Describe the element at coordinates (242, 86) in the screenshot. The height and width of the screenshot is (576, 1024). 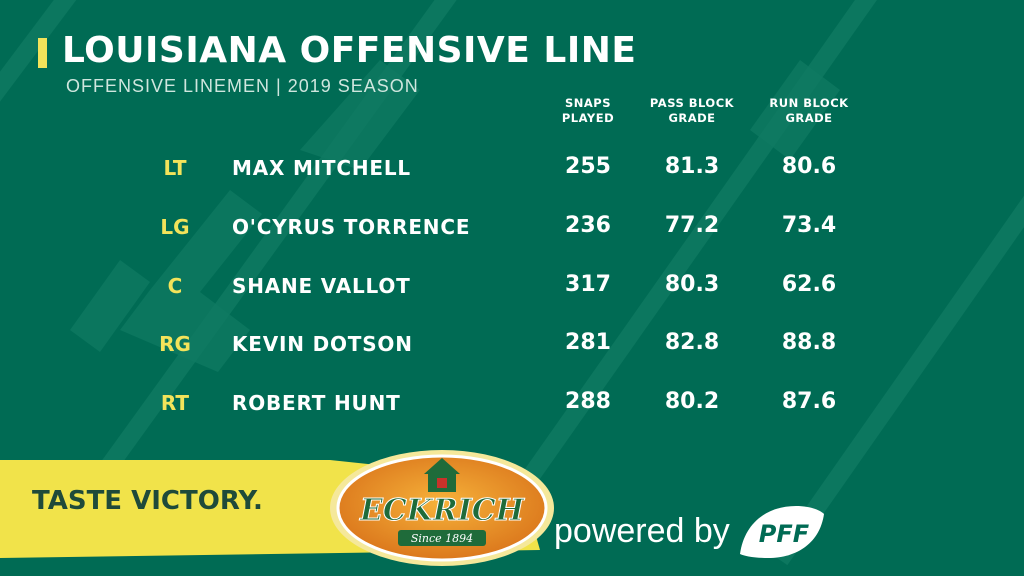
I see `page-subtitle: OFFENSIVE LINEMEN | 2019 SEASON` at that location.